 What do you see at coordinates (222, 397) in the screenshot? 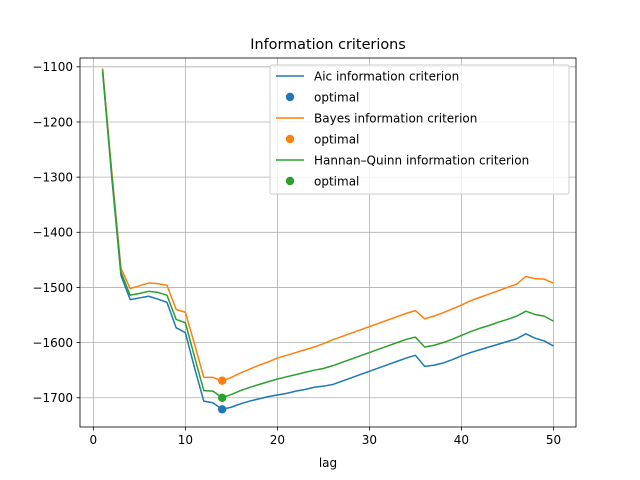
I see `optimal-point-hannan-quinn-information-criterion` at bounding box center [222, 397].